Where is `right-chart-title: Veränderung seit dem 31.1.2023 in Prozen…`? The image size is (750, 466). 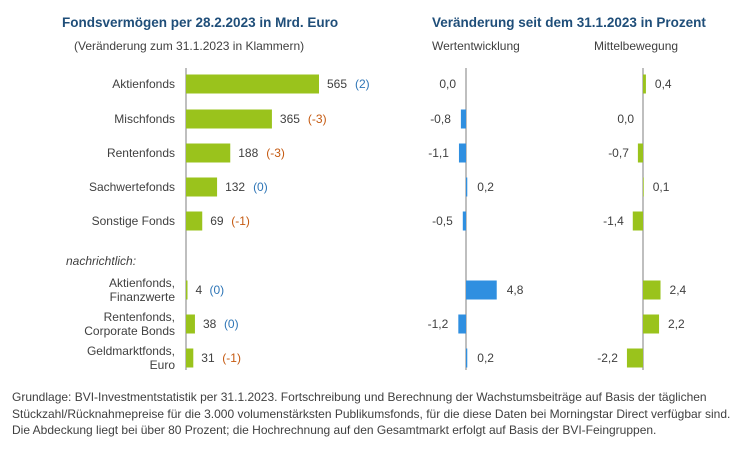
right-chart-title: Veränderung seit dem 31.1.2023 in Prozen… is located at coordinates (569, 22).